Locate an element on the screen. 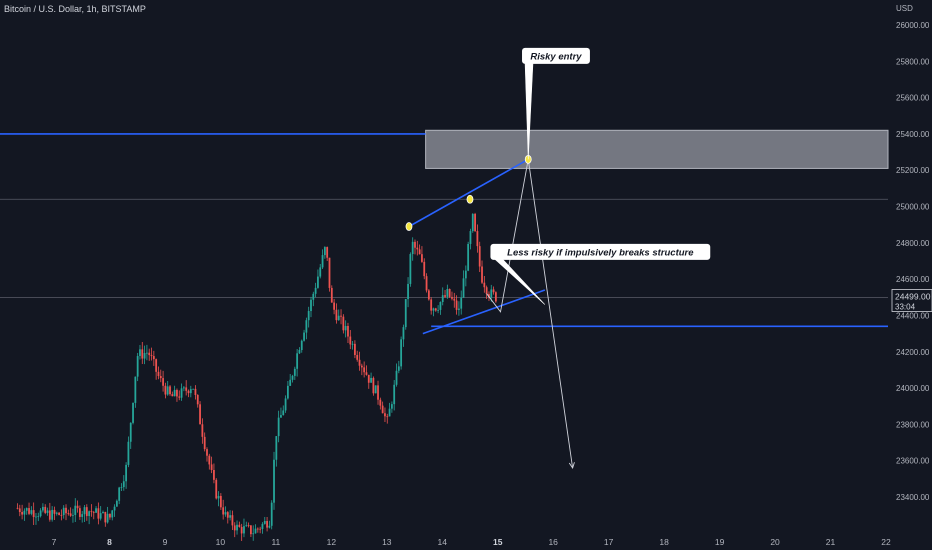 This screenshot has width=932, height=550. time-tick-label: 20 is located at coordinates (775, 542).